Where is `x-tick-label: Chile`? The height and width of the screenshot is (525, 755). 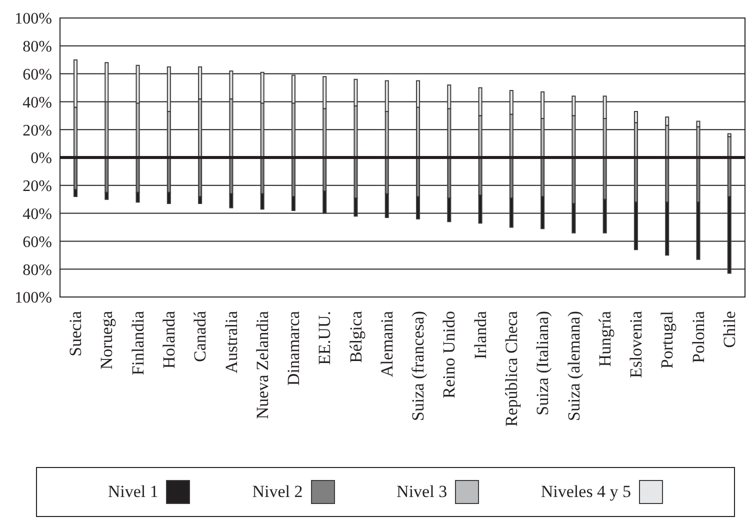
x-tick-label: Chile is located at coordinates (729, 329).